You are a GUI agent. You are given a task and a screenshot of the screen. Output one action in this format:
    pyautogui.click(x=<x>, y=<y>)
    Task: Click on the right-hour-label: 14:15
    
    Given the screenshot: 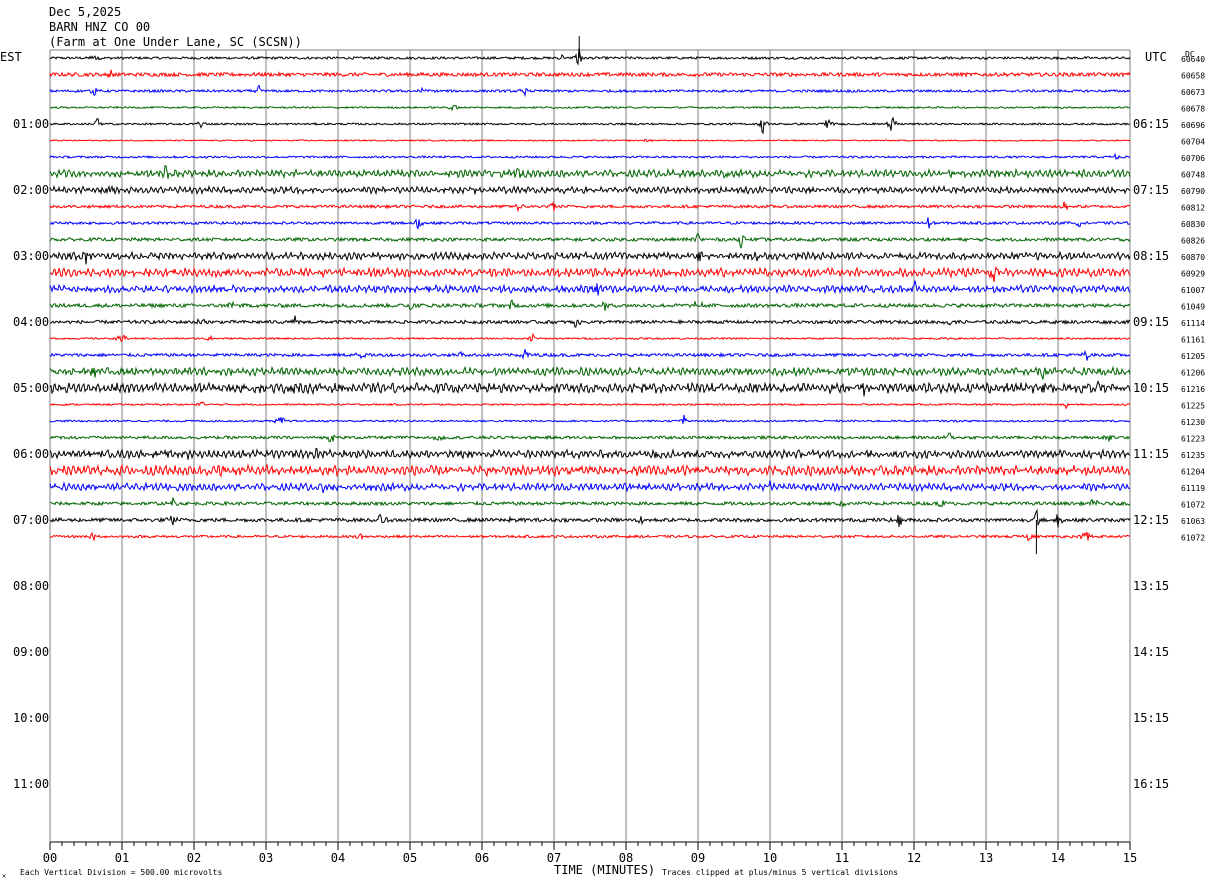 What is the action you would take?
    pyautogui.click(x=1151, y=652)
    